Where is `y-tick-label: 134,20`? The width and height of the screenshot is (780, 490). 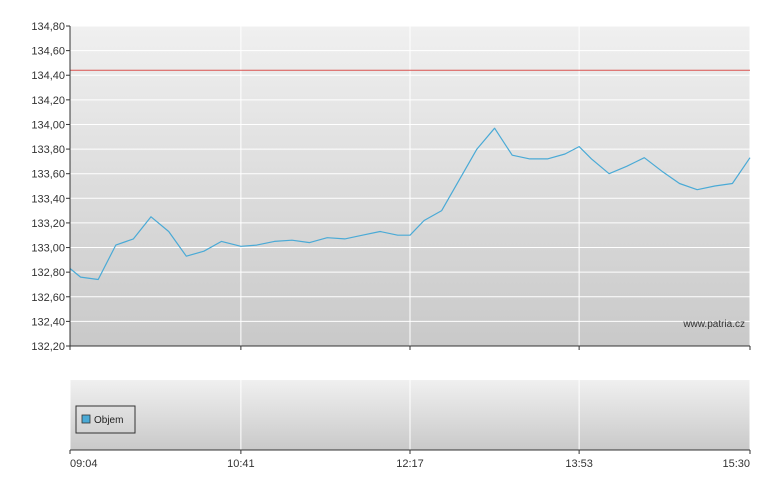
y-tick-label: 134,20 is located at coordinates (48, 101).